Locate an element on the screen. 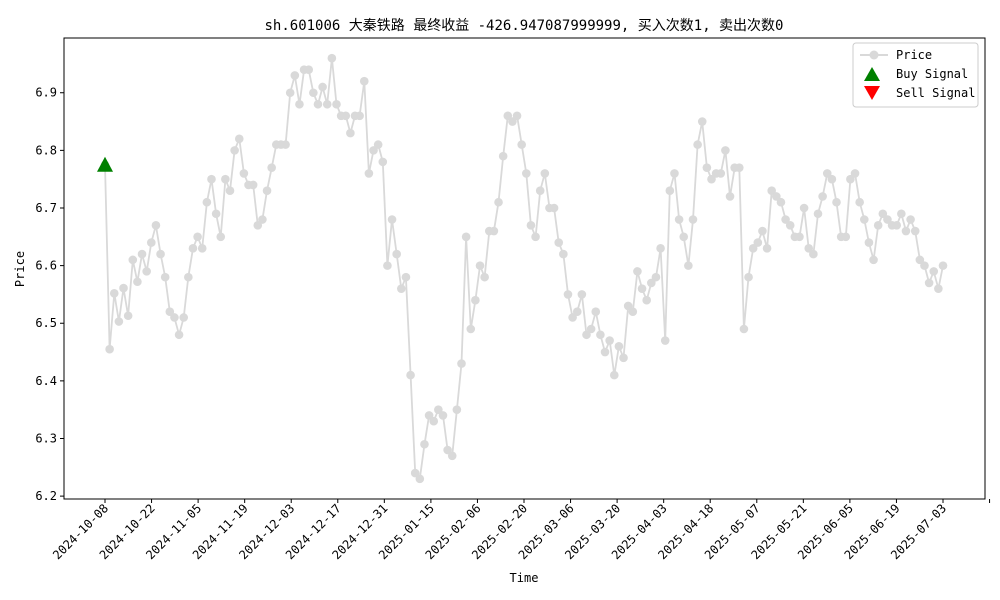 Image resolution: width=1000 pixels, height=600 pixels. legend-buy-label: Buy Signal is located at coordinates (932, 74).